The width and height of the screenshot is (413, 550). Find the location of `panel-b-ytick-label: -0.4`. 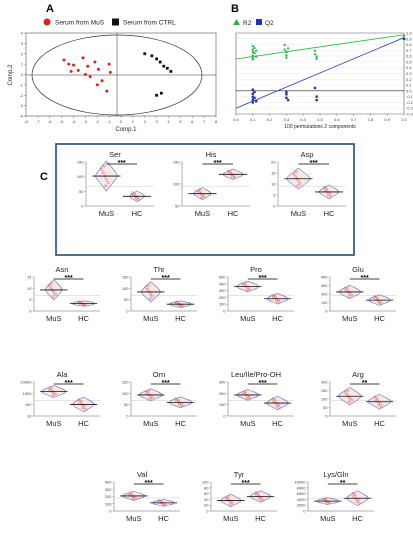

panel-b-ytick-label: -0.4 is located at coordinates (409, 114).